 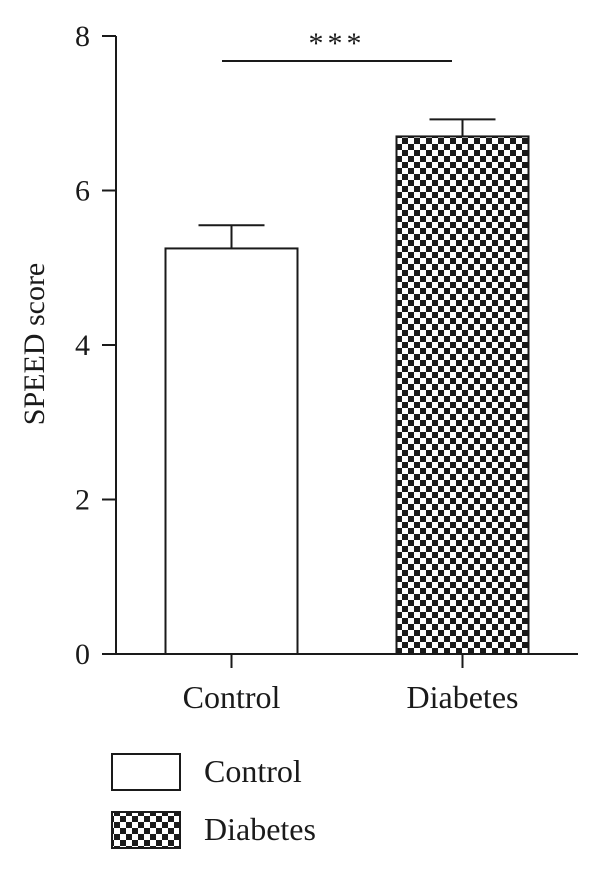 I want to click on x-tick-label-diabetes: Diabetes, so click(x=463, y=697).